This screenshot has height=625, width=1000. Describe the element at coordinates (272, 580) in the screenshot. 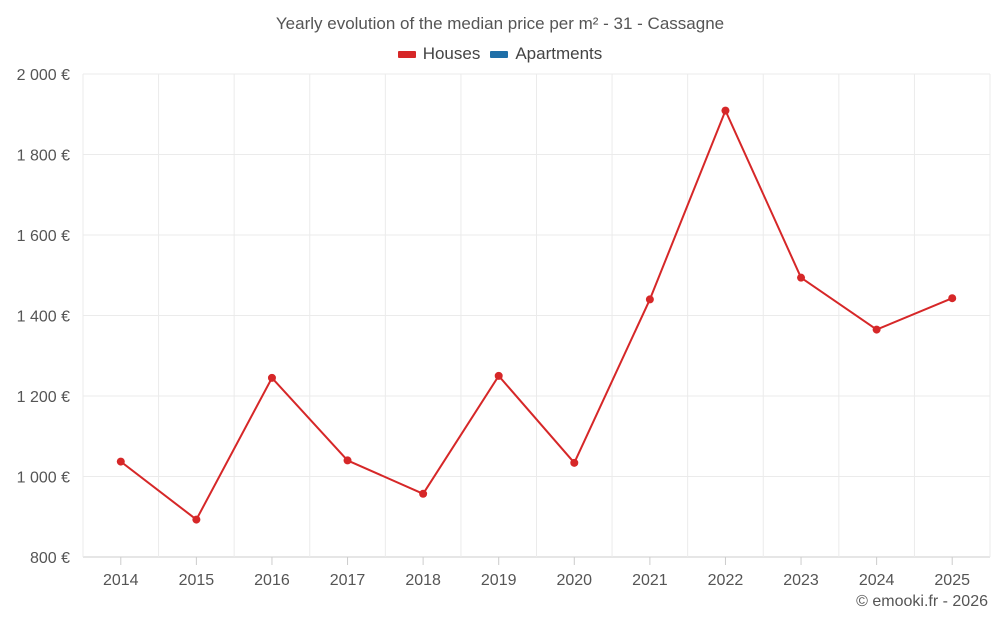

I see `x-tick-label: 2016` at that location.